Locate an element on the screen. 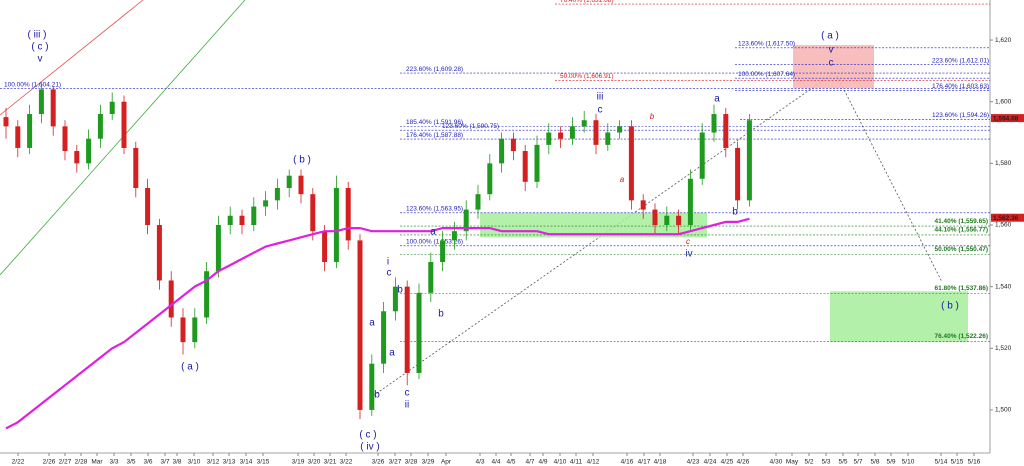  target-zone is located at coordinates (833, 67).